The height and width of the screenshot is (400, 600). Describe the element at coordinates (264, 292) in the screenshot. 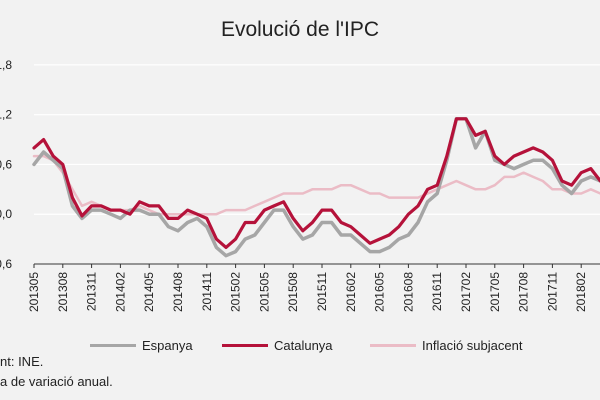

I see `x-tick-label: 201505` at that location.